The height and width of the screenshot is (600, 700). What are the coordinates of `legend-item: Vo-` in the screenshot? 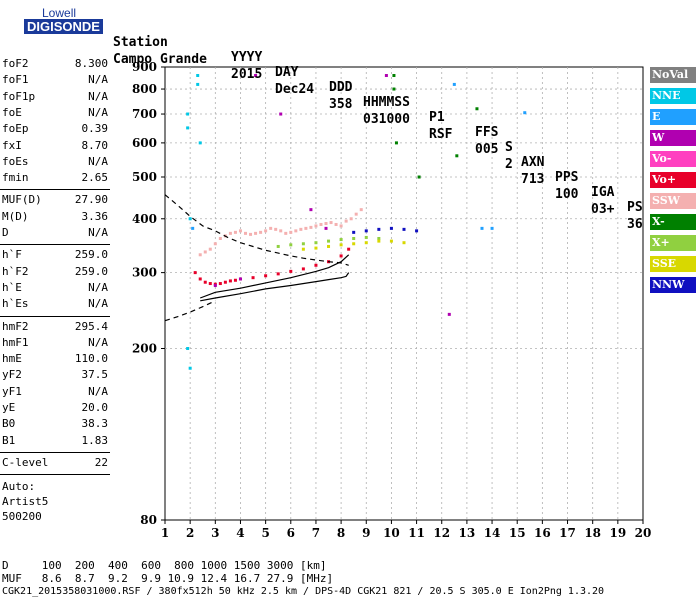 It's located at (673, 159).